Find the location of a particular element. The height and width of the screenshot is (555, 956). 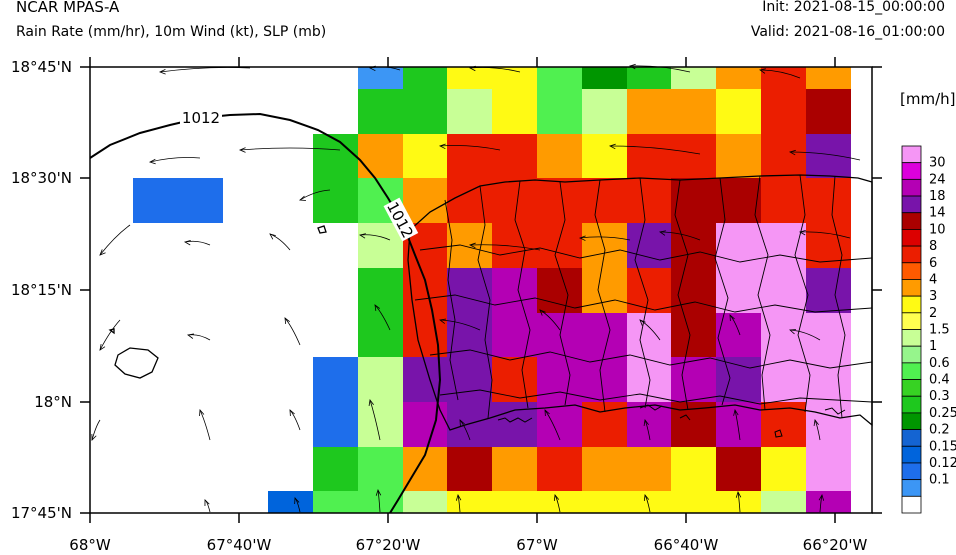

valid-time: Valid: 2021-08-16_01:00:00 is located at coordinates (847, 32).